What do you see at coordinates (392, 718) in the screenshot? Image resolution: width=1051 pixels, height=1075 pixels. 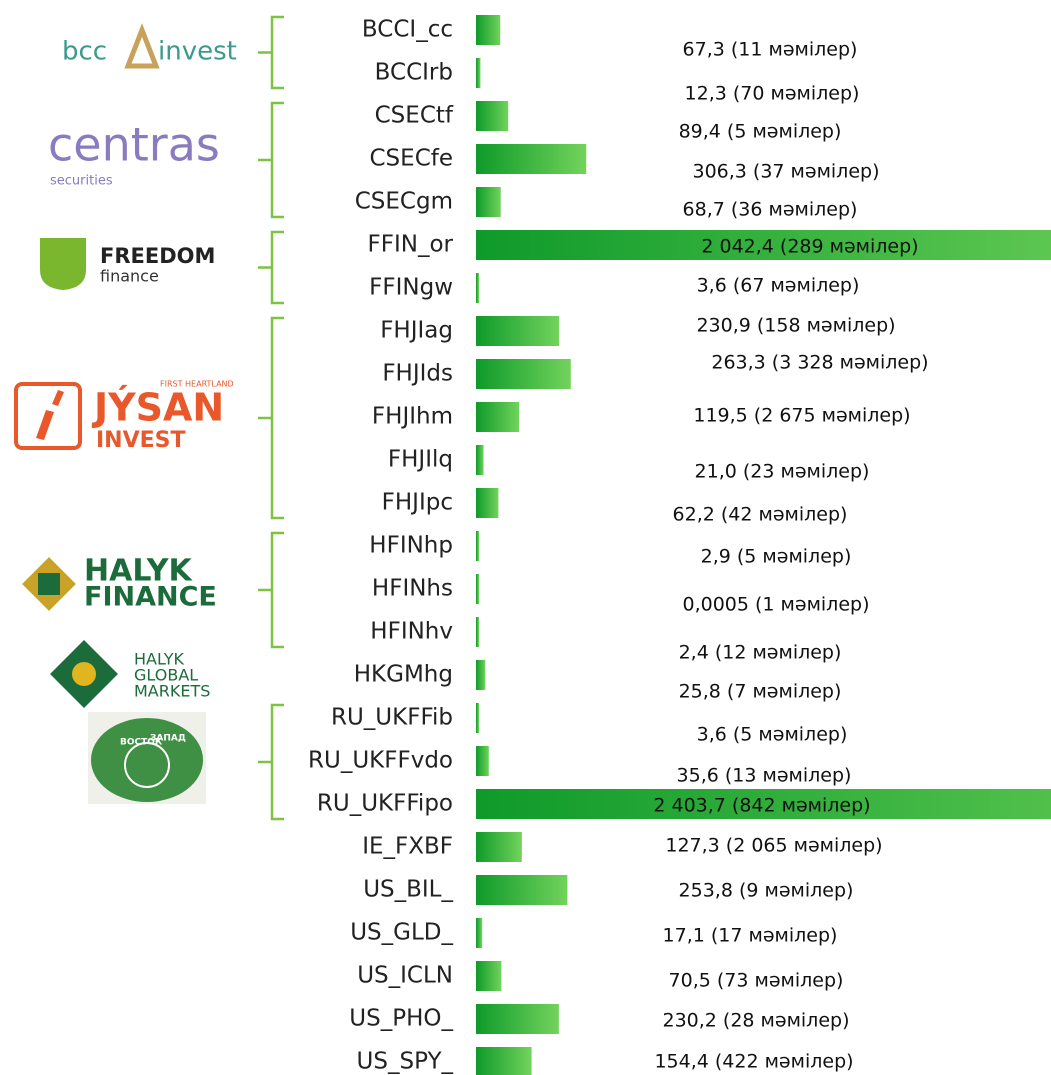 I see `category-label: RU_UKFFib` at bounding box center [392, 718].